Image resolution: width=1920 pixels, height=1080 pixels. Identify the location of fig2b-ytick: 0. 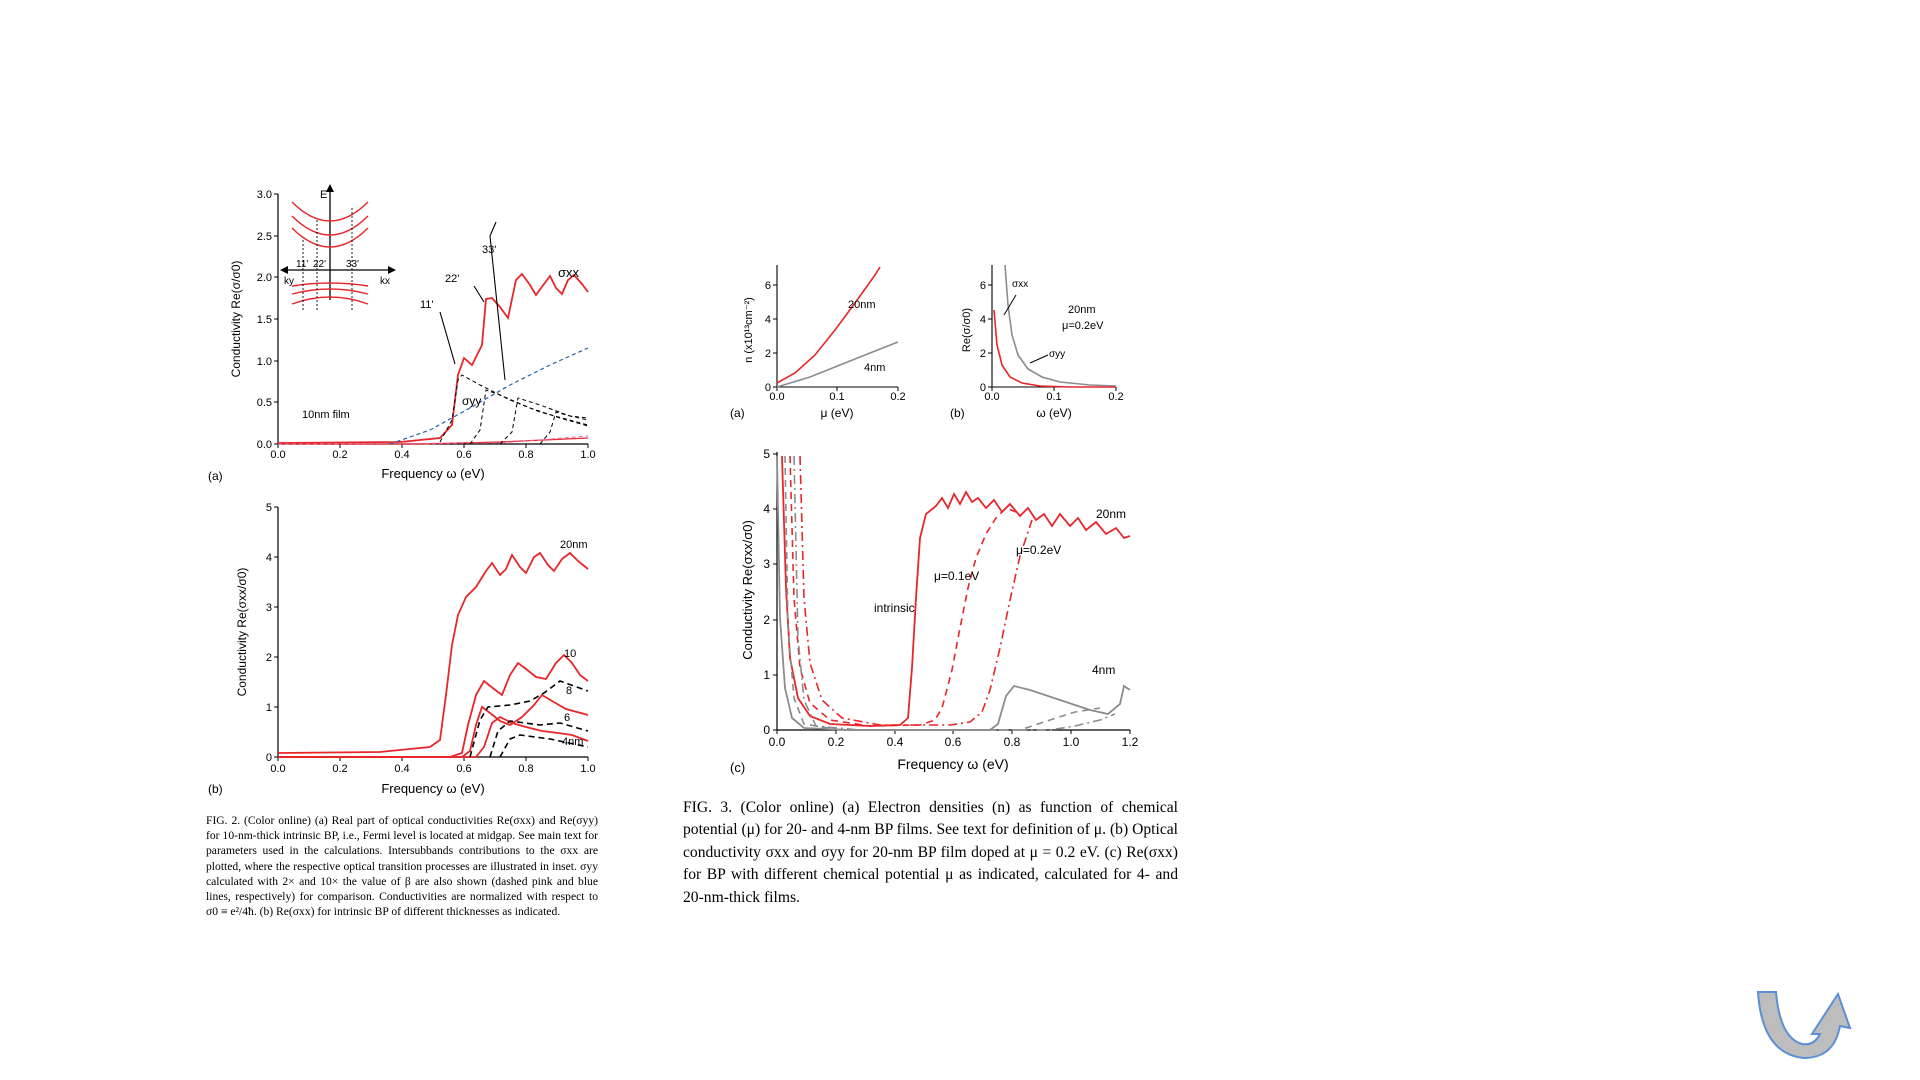
(269, 758).